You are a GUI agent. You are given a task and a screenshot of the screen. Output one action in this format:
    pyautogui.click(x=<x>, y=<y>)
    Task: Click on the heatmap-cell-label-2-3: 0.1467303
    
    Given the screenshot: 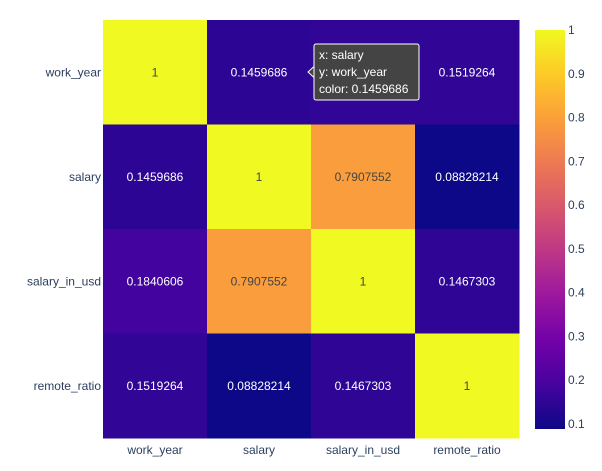 What is the action you would take?
    pyautogui.click(x=467, y=281)
    